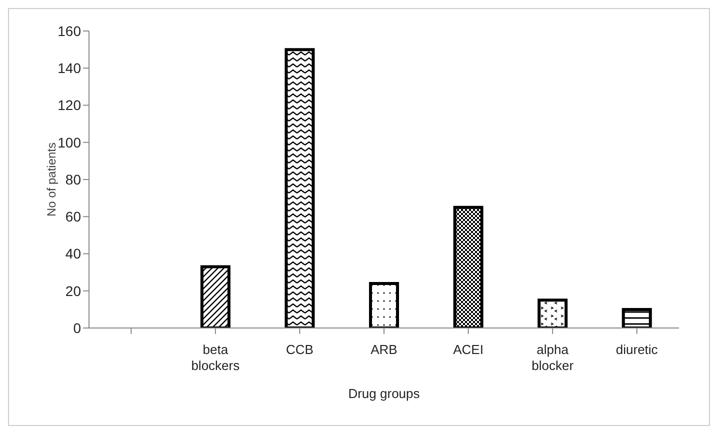  I want to click on x-tick-label: alpha blocker, so click(553, 357).